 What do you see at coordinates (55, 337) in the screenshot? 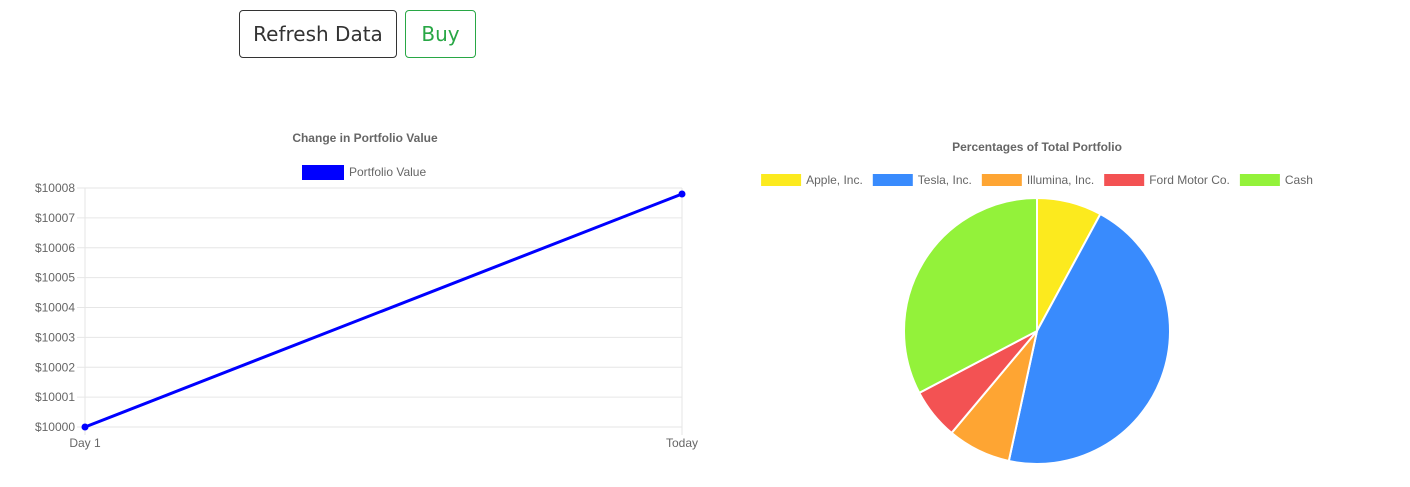
I see `line-chart-y-tick-label: $10003` at bounding box center [55, 337].